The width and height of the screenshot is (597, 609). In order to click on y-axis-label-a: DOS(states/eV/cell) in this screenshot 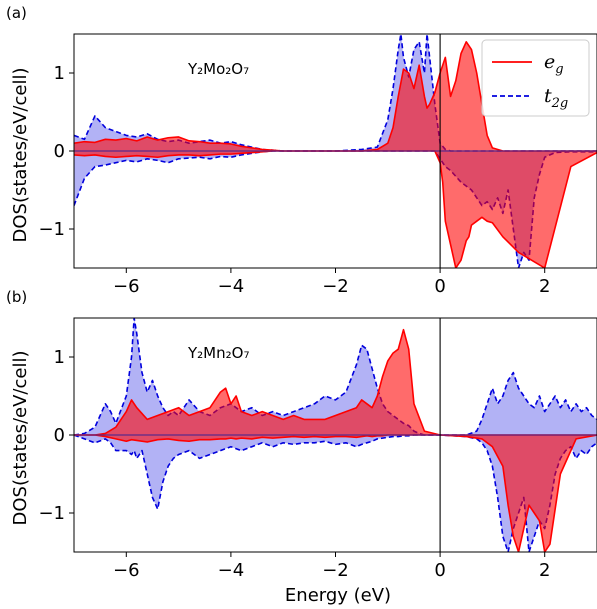, I will do `click(20, 155)`.